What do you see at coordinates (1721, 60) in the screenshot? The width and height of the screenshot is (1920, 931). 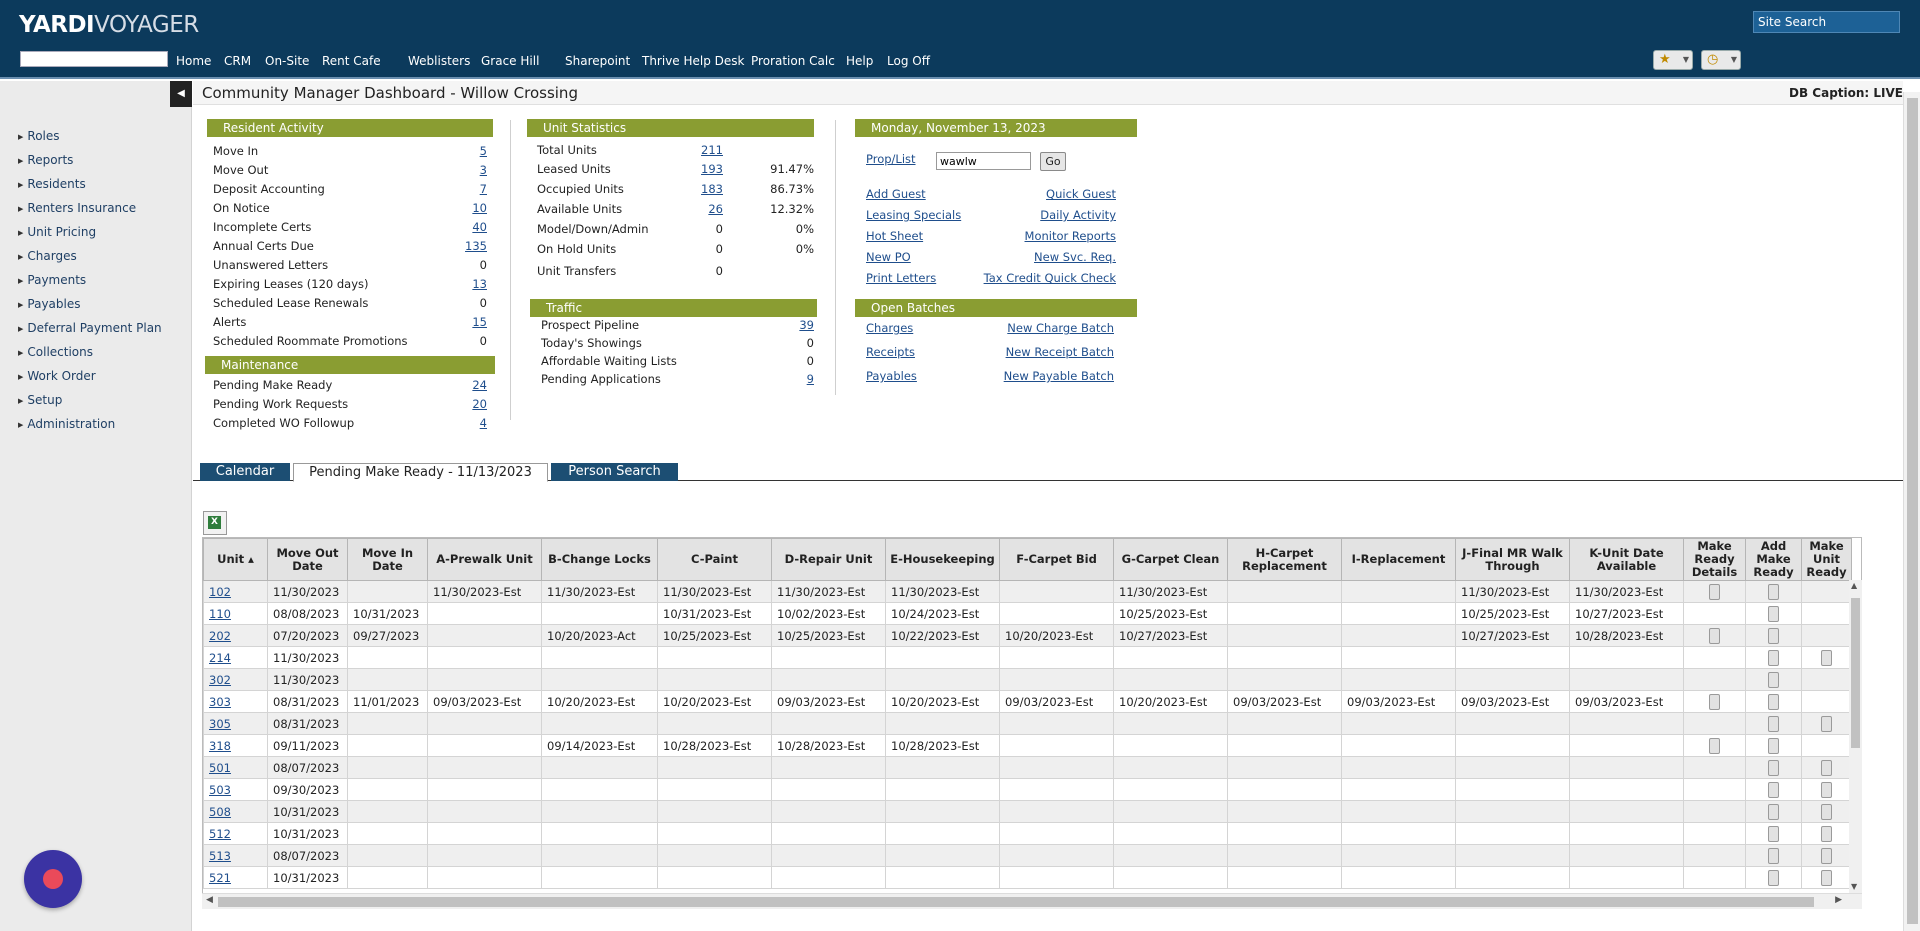 I see `history-button: ◷ ▼` at bounding box center [1721, 60].